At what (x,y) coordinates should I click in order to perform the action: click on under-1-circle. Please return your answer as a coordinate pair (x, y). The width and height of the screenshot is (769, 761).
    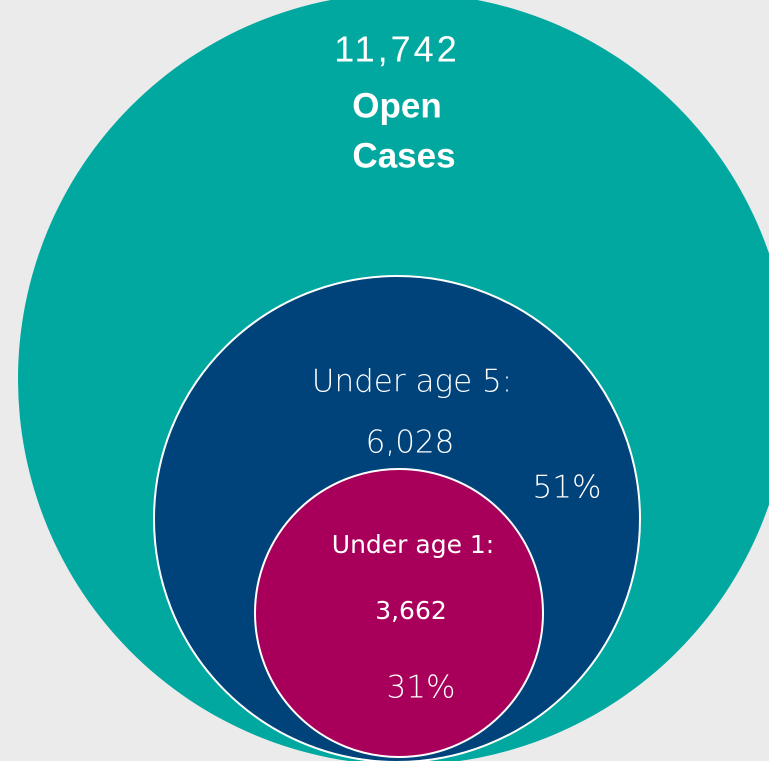
    Looking at the image, I should click on (399, 613).